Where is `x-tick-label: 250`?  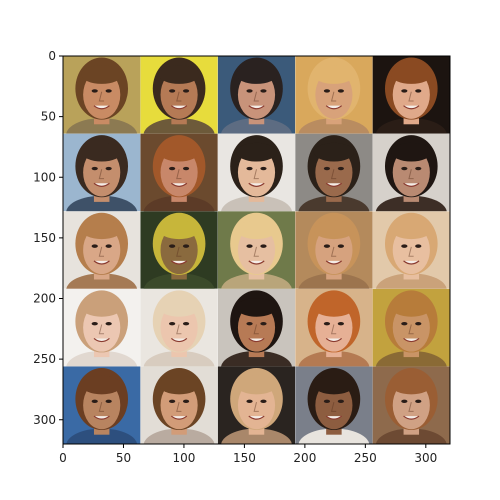 x-tick-label: 250 is located at coordinates (365, 458).